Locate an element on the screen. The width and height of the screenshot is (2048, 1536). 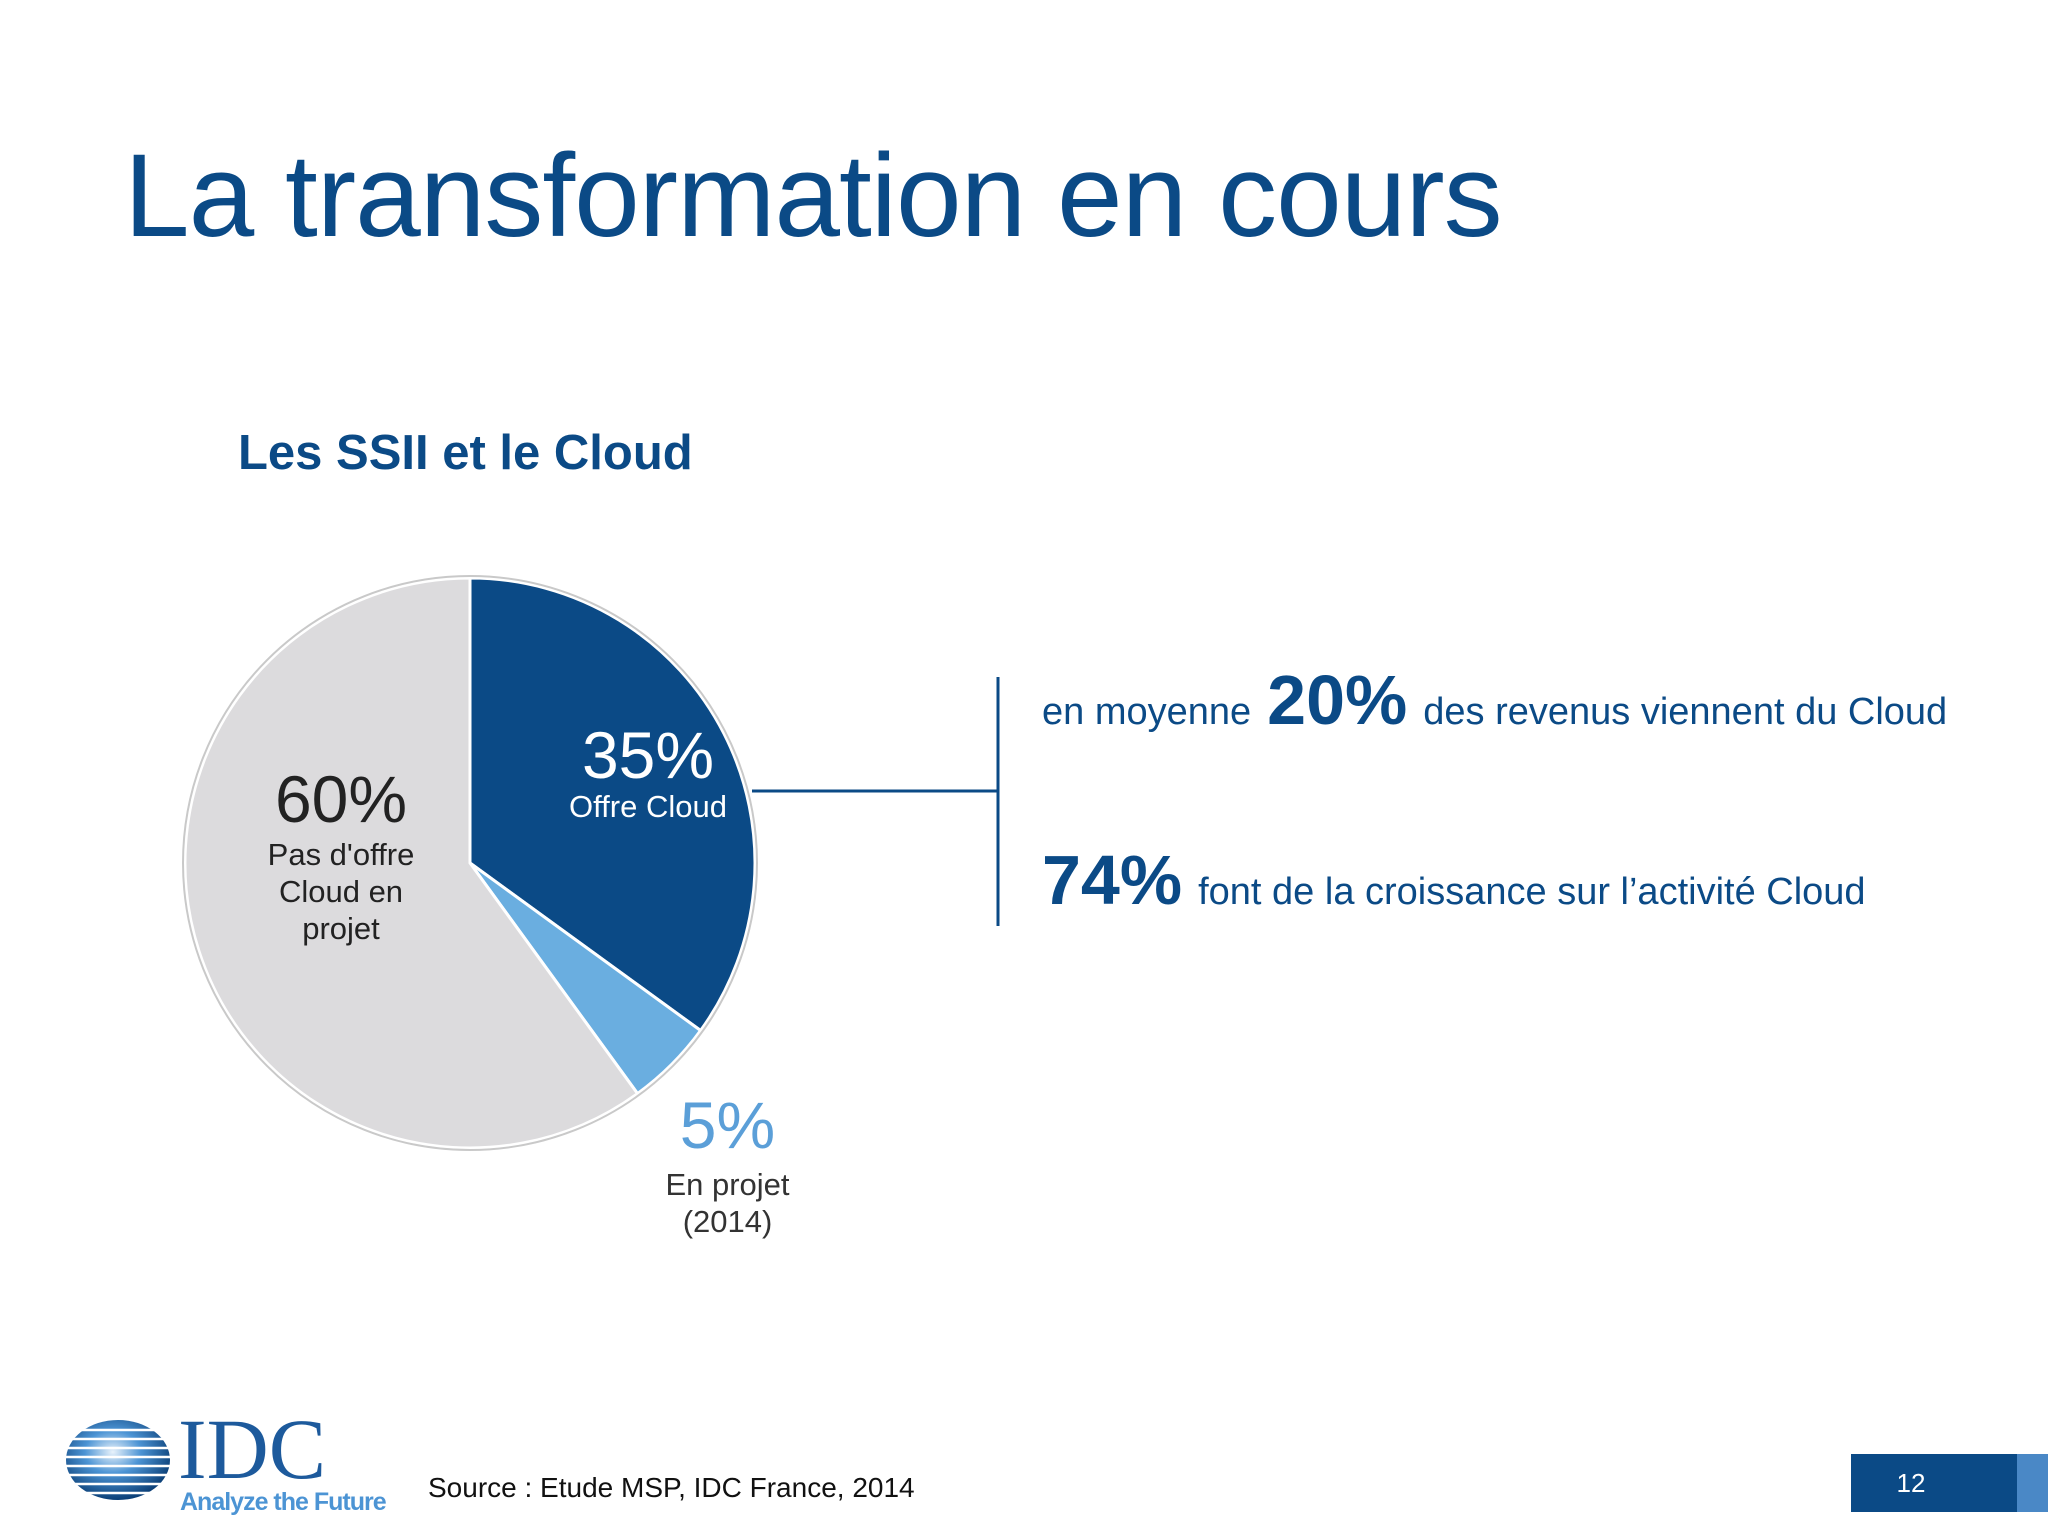
page-number-badge-edge is located at coordinates (2032, 1483).